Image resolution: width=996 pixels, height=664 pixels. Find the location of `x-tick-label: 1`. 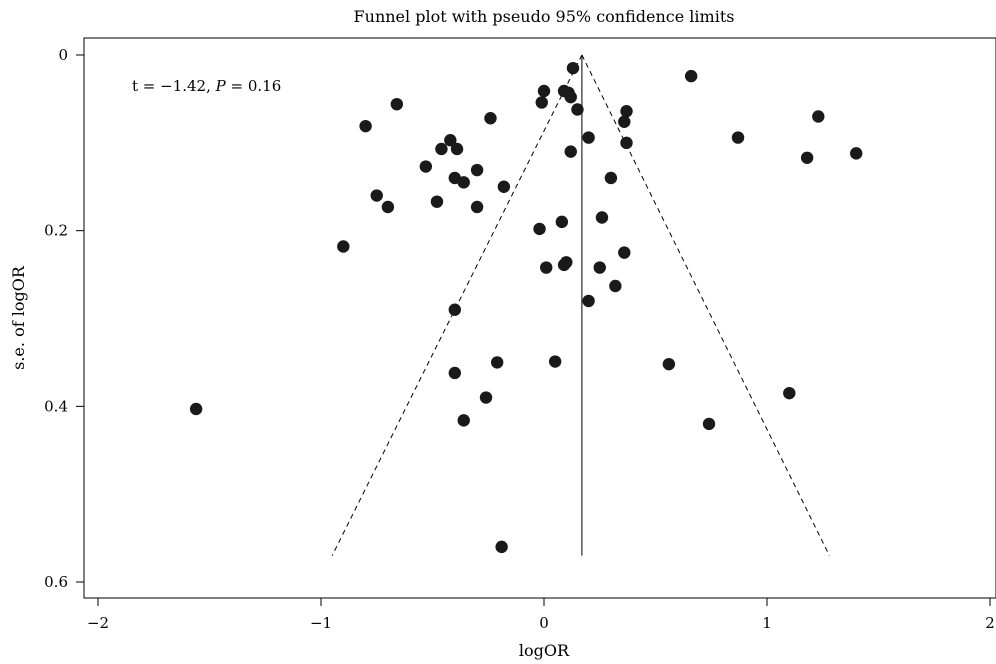

x-tick-label: 1 is located at coordinates (767, 623).